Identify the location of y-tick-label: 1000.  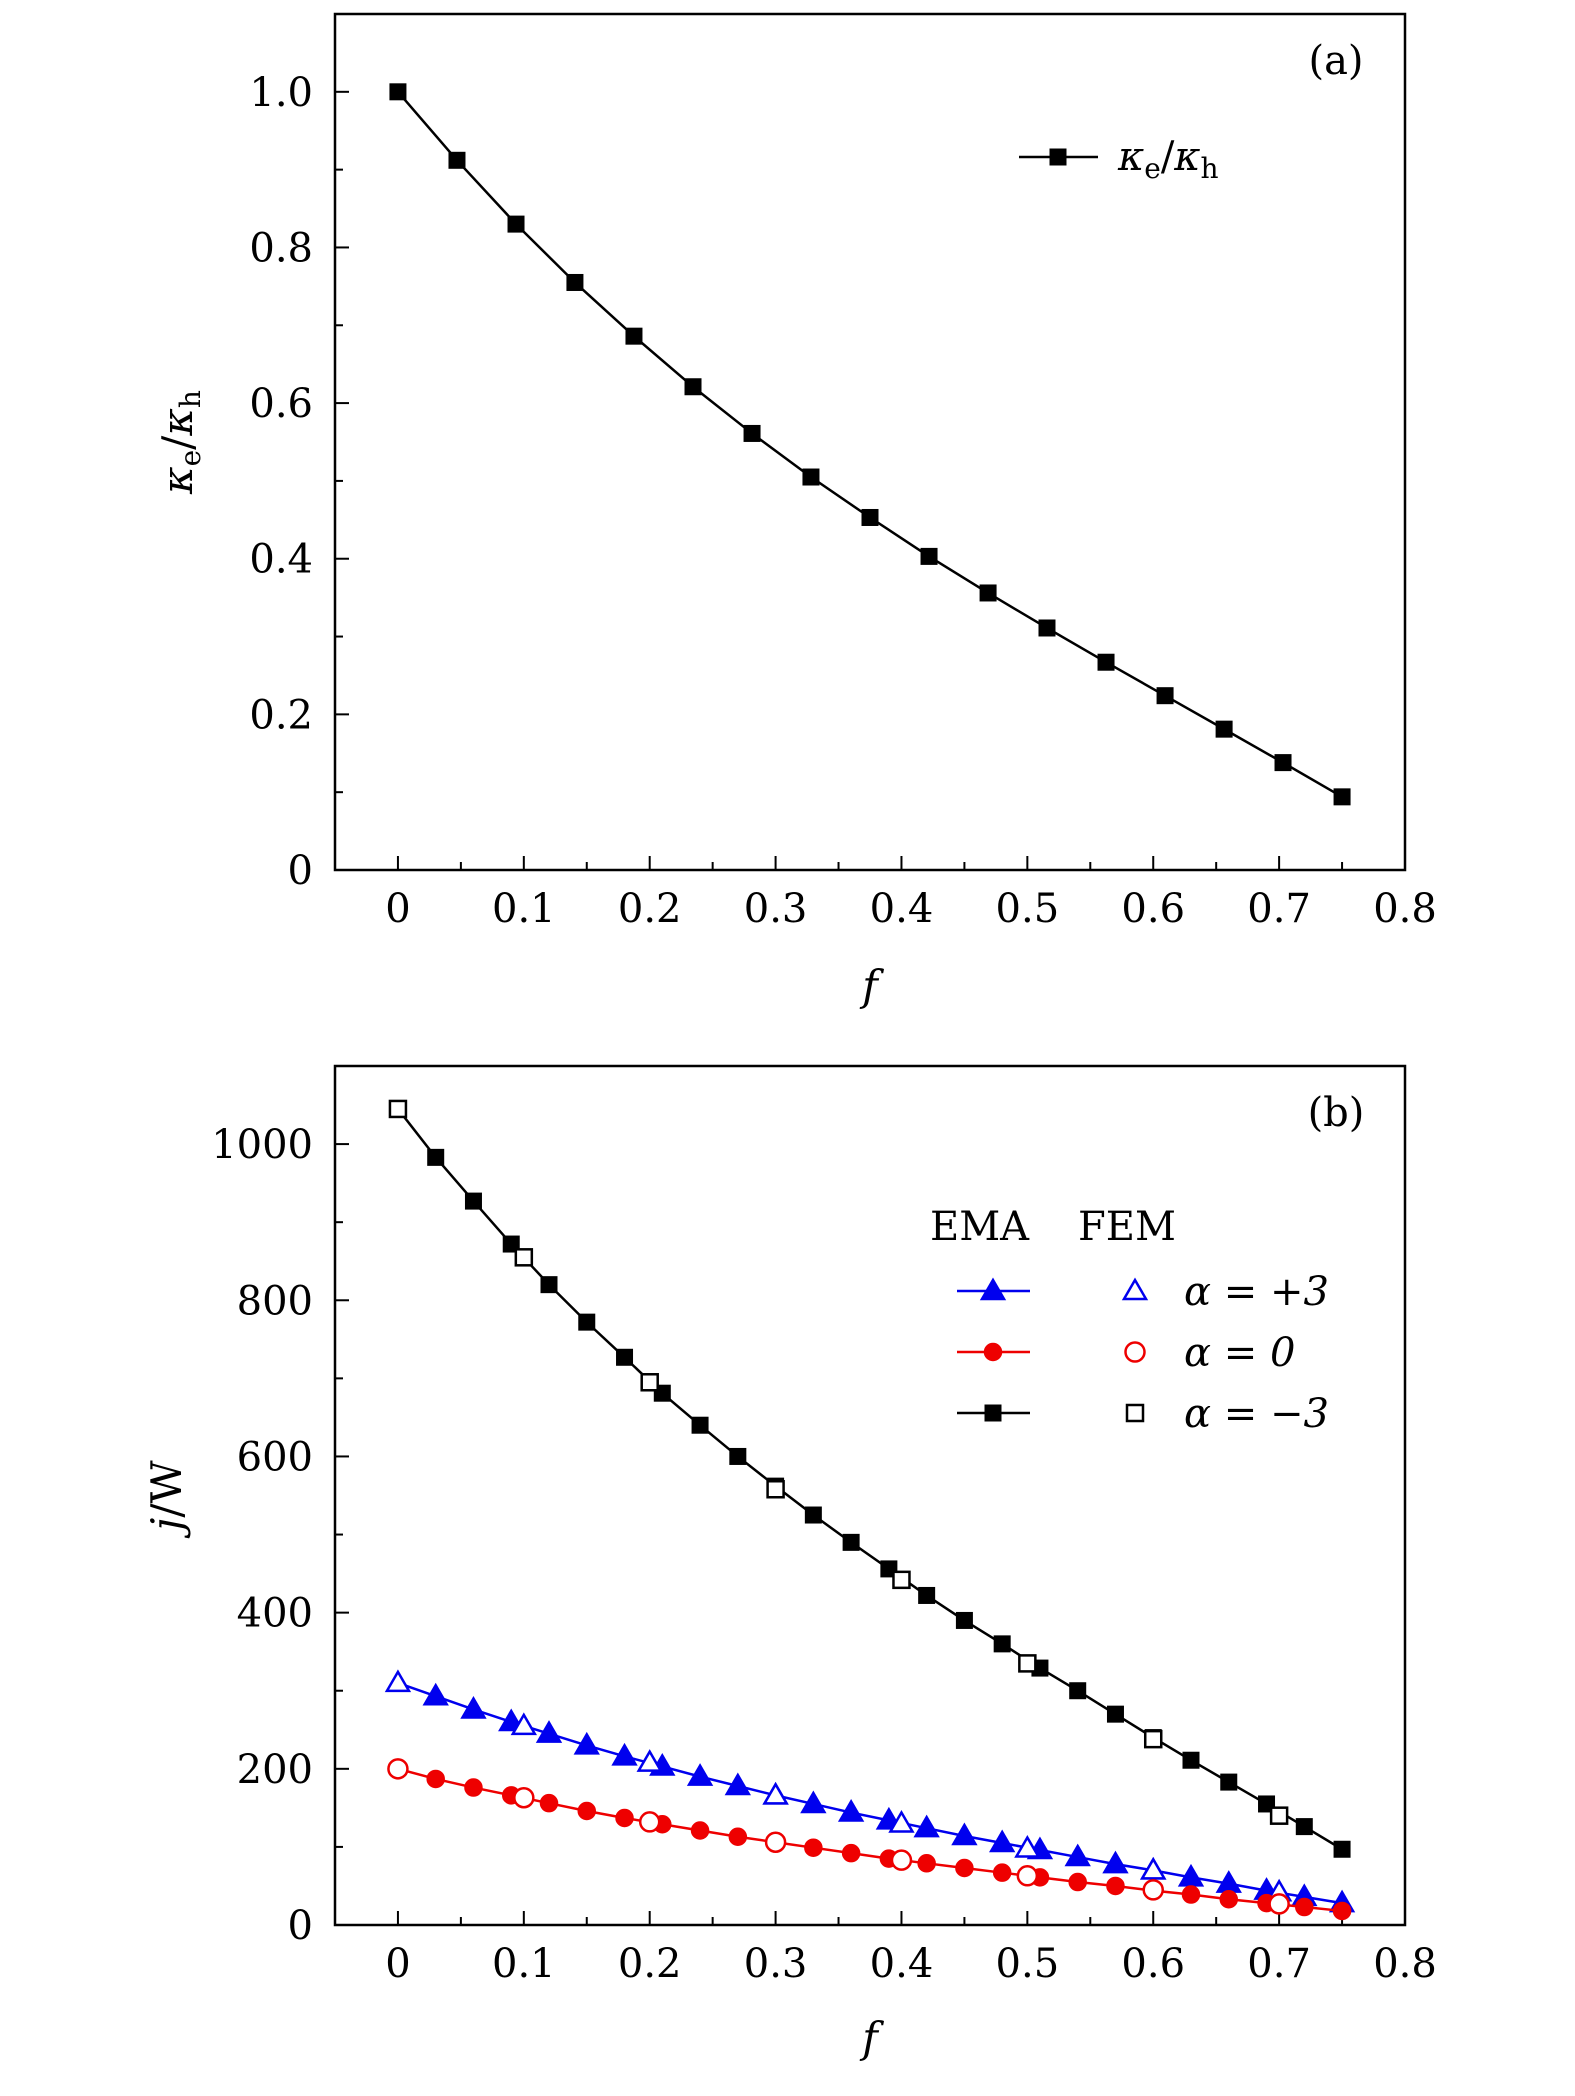
(262, 1145).